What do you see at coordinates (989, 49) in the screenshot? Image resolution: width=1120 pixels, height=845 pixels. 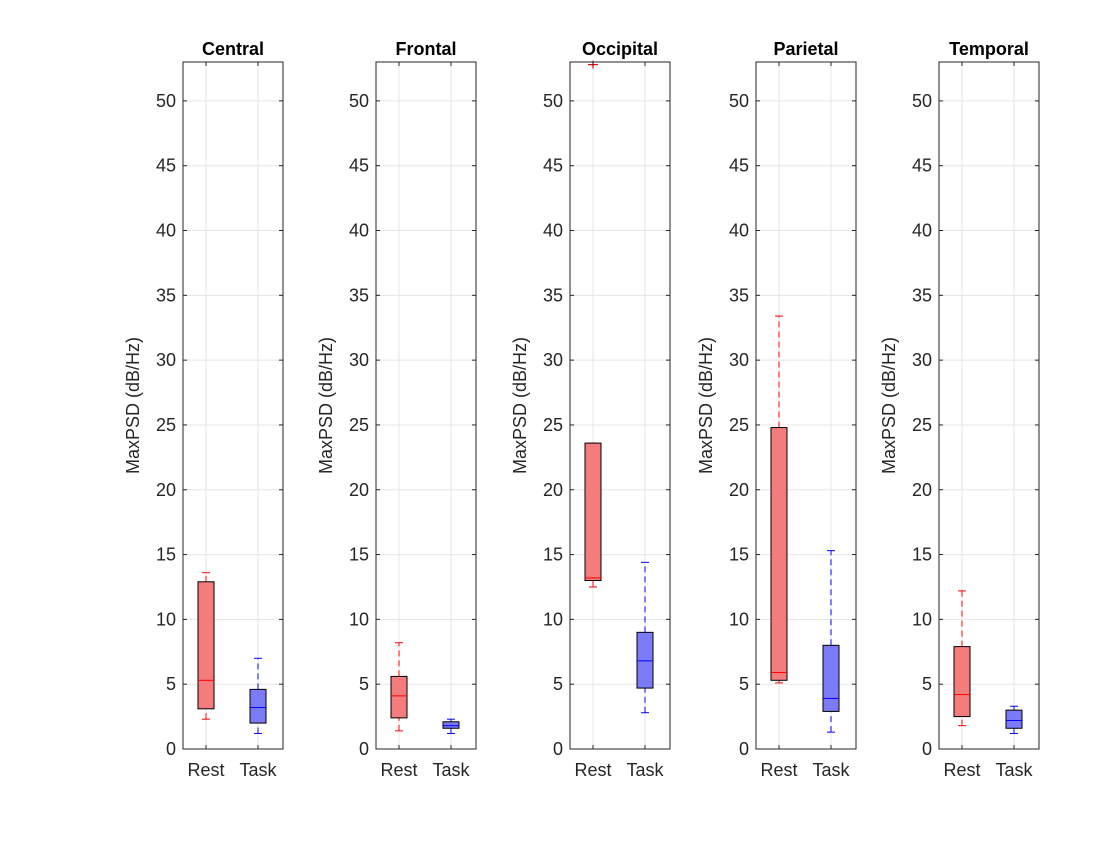 I see `panel-title: Temporal` at bounding box center [989, 49].